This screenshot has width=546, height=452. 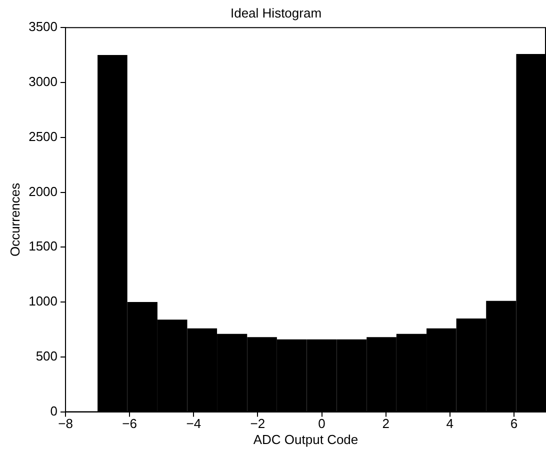 I want to click on x-tick-label: −4, so click(x=194, y=424).